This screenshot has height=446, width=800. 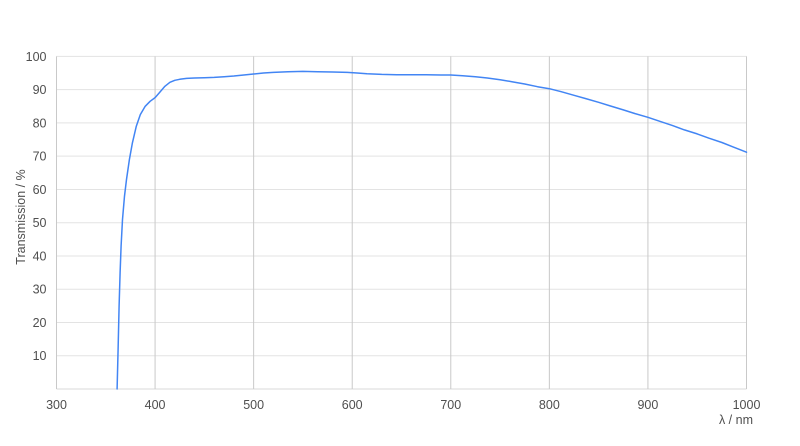 I want to click on y-tick-label: 50, so click(x=40, y=223).